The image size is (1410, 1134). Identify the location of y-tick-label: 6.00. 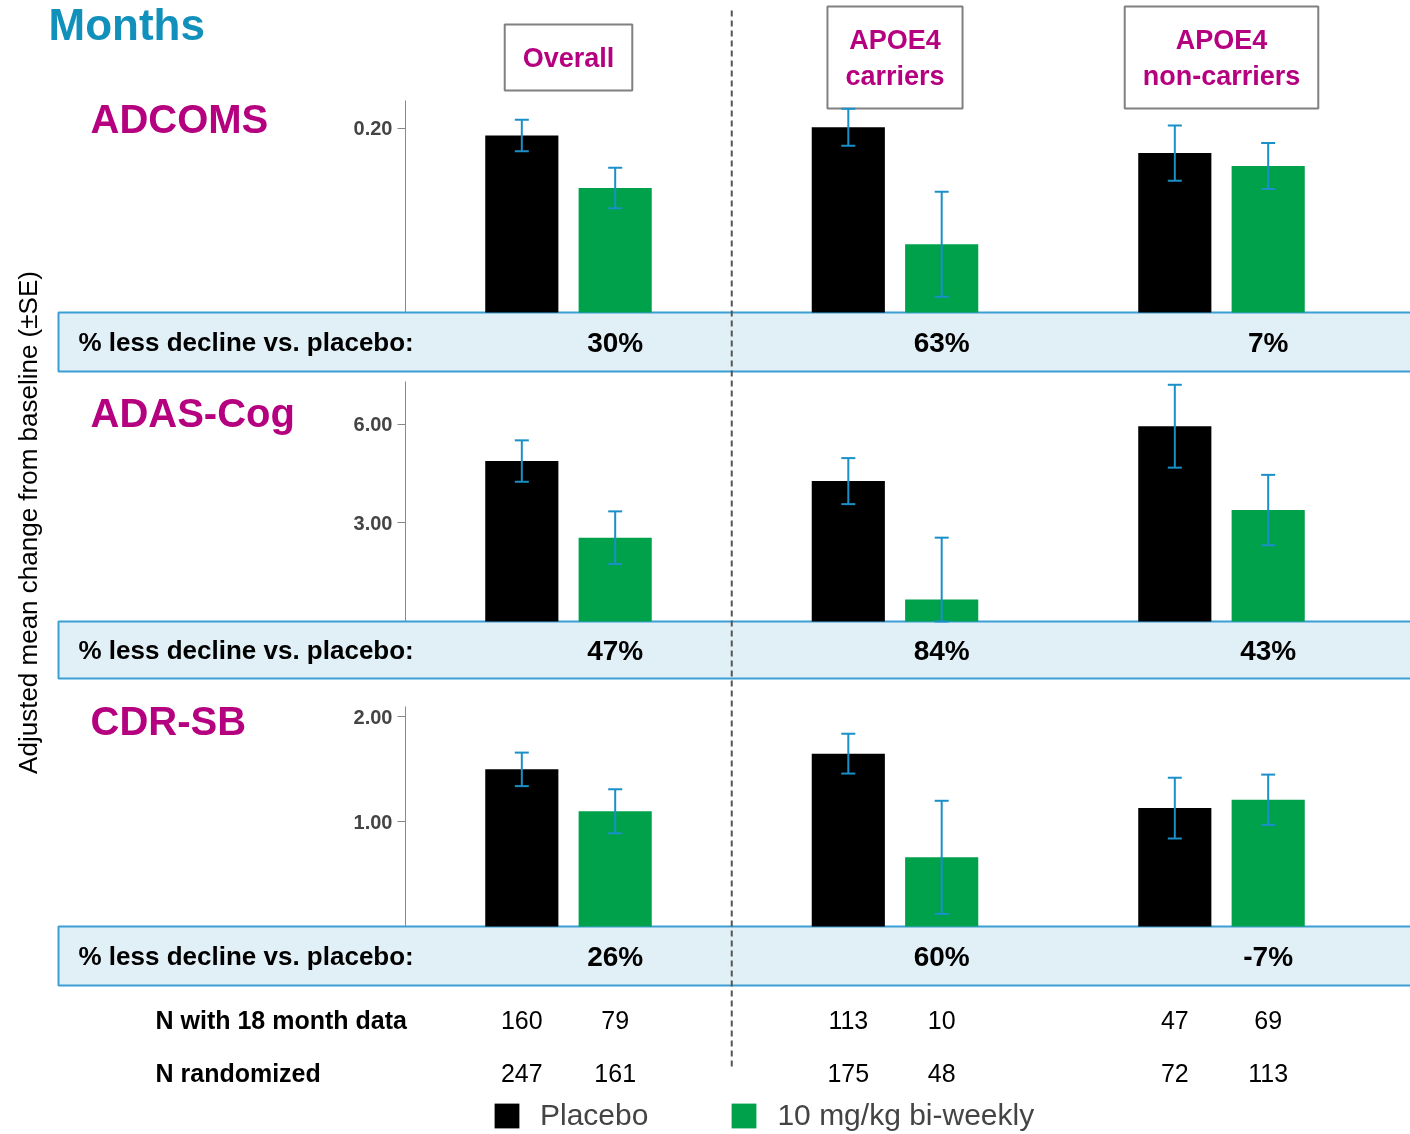
(373, 424).